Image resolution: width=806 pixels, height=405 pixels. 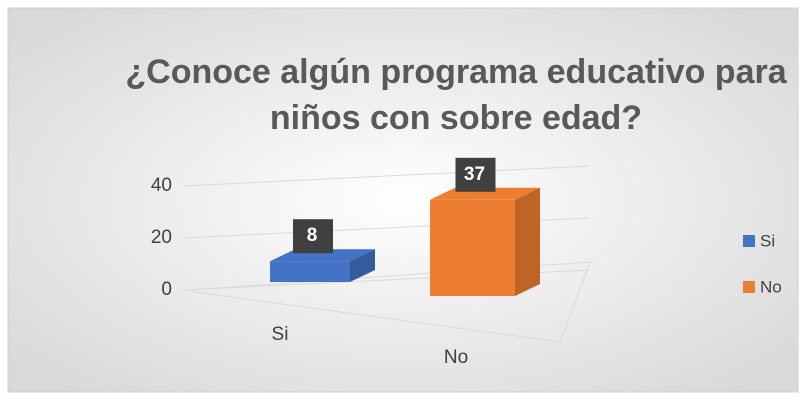 I want to click on data-label: 37, so click(x=474, y=174).